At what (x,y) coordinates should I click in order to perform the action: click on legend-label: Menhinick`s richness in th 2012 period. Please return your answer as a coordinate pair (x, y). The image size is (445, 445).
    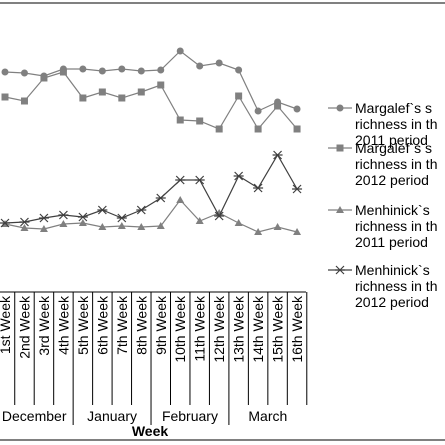
    Looking at the image, I should click on (396, 286).